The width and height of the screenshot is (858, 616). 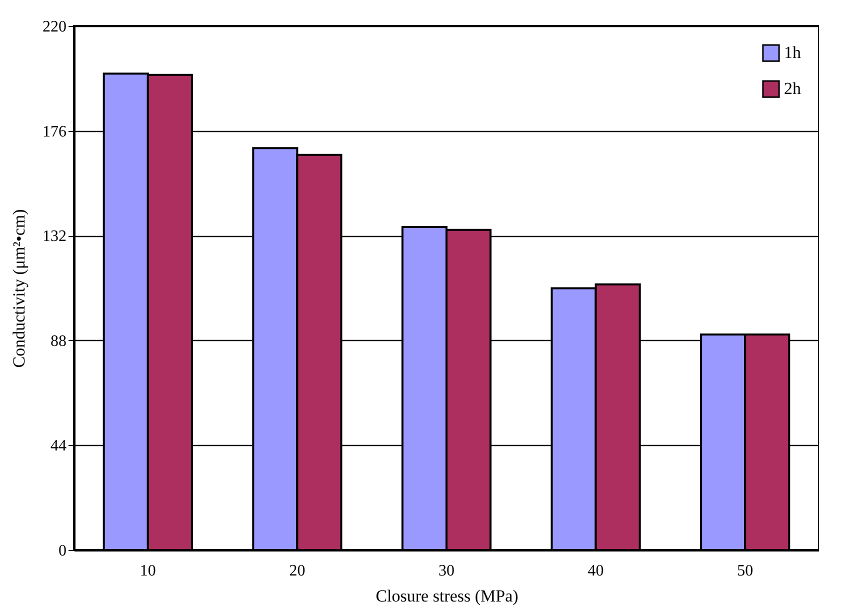 I want to click on x-tick-label: 50, so click(x=745, y=571).